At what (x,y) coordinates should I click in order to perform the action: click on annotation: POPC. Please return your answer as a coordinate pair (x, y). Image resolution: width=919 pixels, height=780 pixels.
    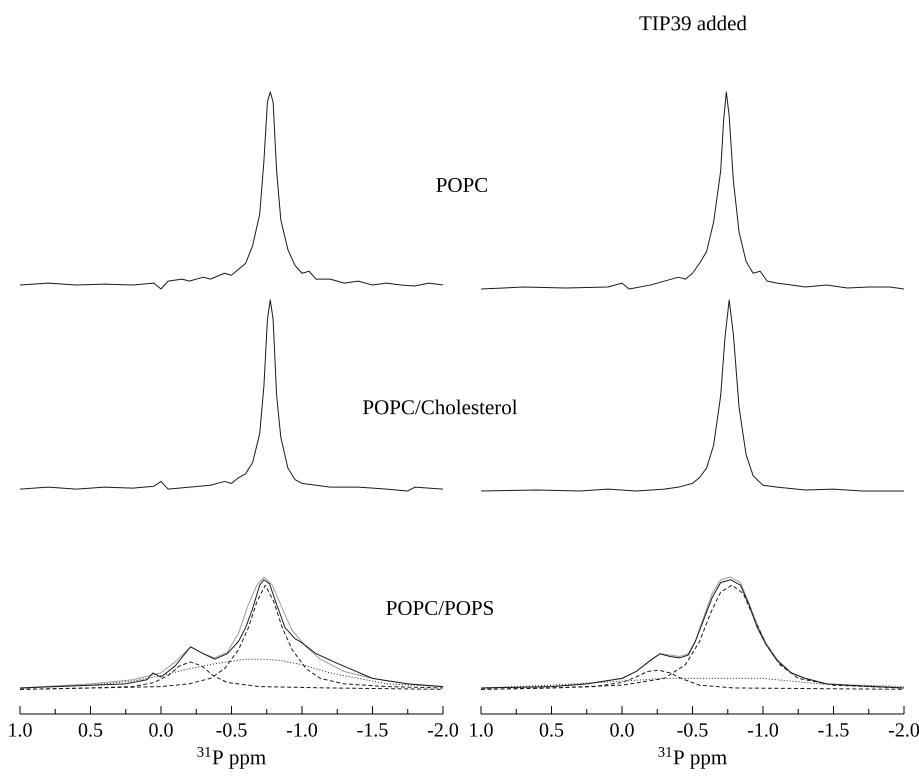
    Looking at the image, I should click on (462, 185).